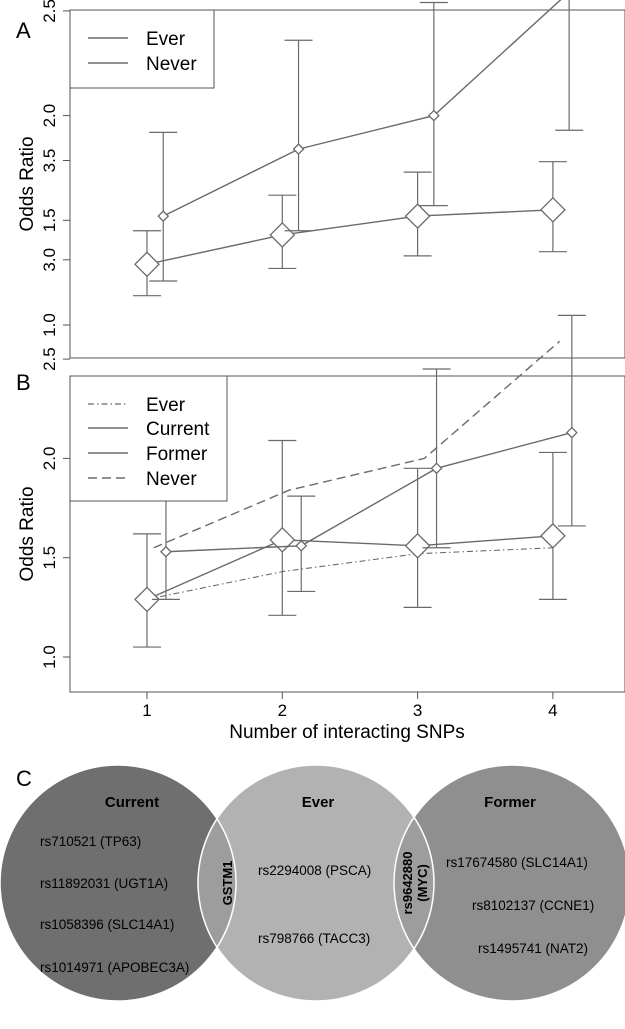 The width and height of the screenshot is (625, 1029). I want to click on panel-b-y-tick-label-3: 2.5, so click(49, 359).